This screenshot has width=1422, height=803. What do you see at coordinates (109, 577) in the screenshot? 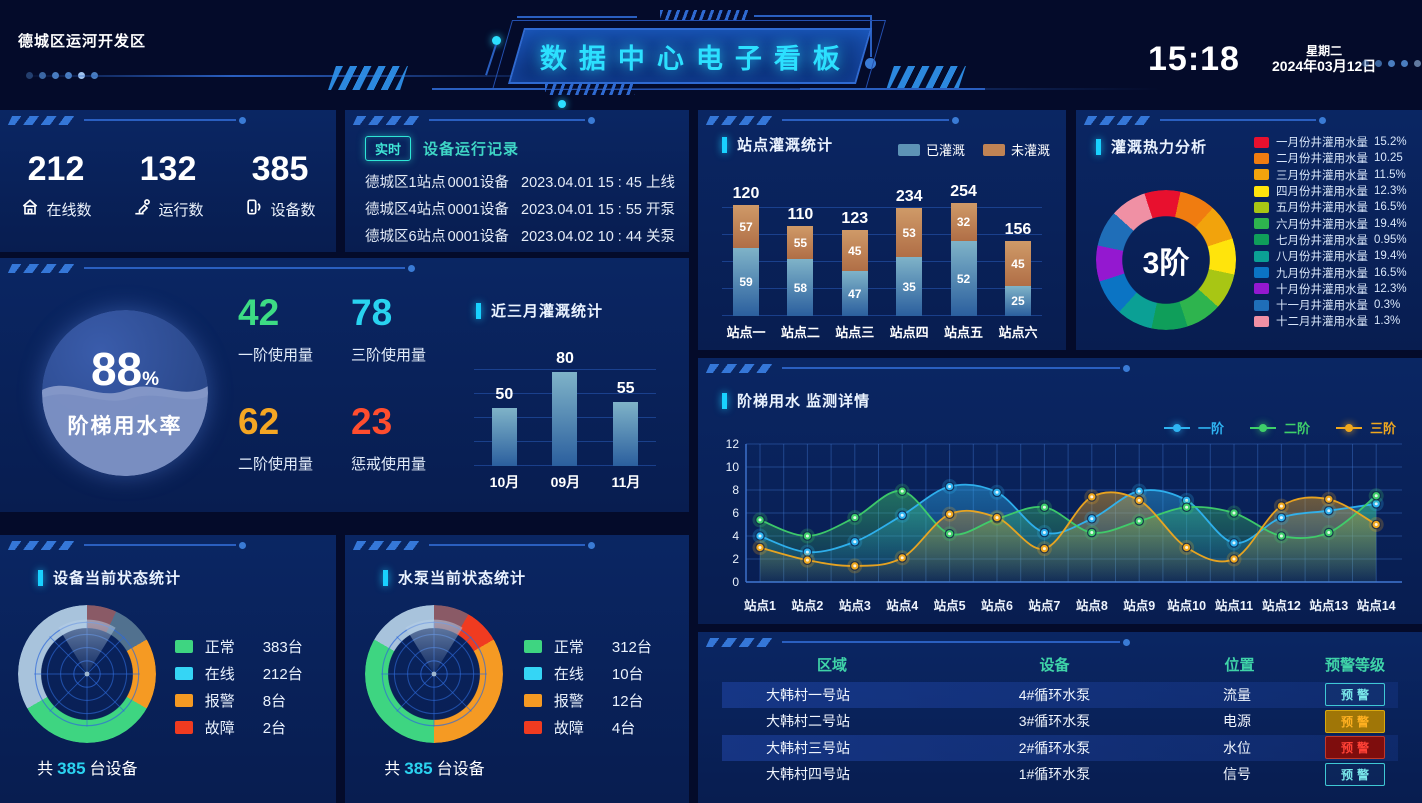
I see `device-status-title: 设备当前状态统计` at bounding box center [109, 577].